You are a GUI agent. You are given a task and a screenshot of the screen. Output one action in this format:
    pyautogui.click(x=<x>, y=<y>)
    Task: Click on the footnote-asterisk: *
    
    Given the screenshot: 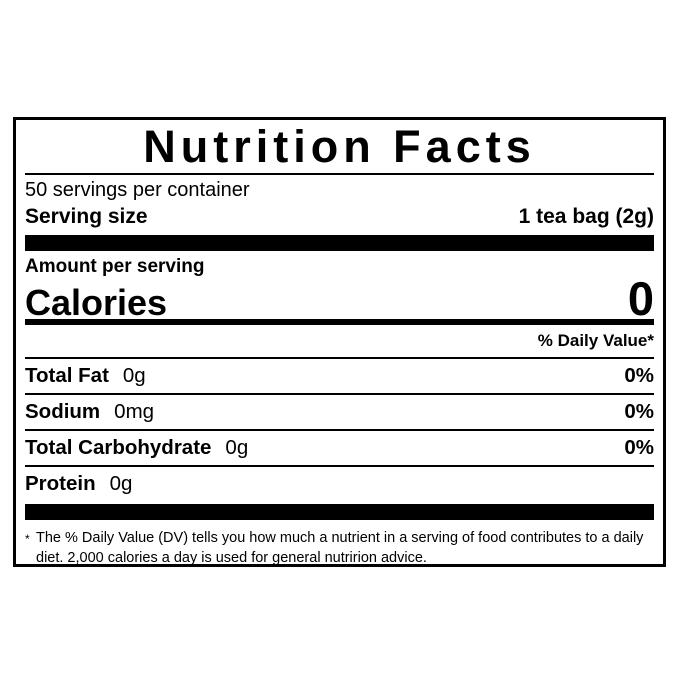 What is the action you would take?
    pyautogui.click(x=27, y=539)
    